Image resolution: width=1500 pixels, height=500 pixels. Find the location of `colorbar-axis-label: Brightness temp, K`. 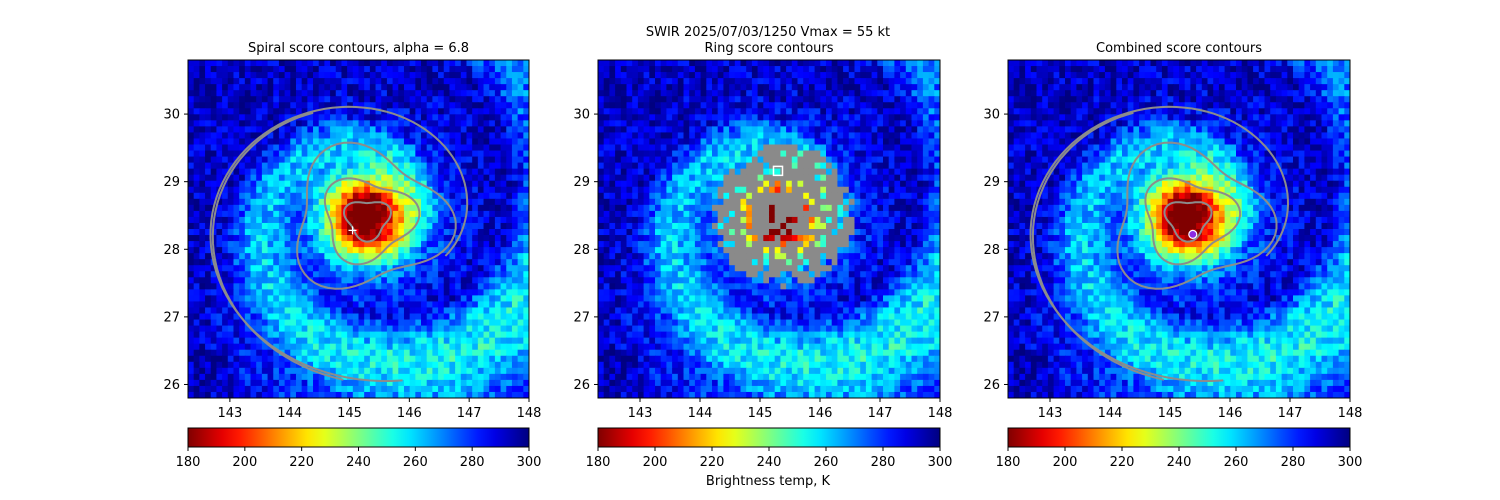

colorbar-axis-label: Brightness temp, K is located at coordinates (768, 481).